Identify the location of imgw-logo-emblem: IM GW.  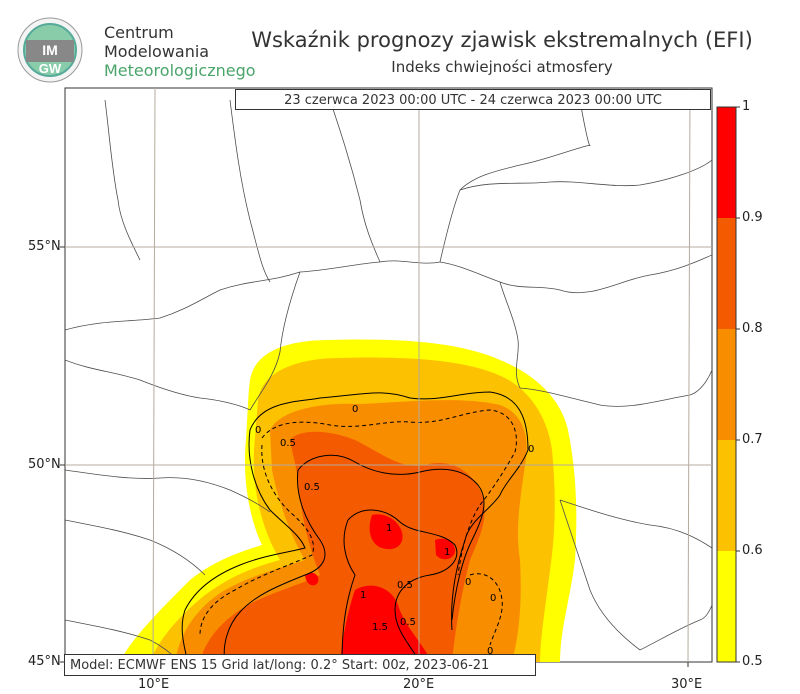
(50, 50).